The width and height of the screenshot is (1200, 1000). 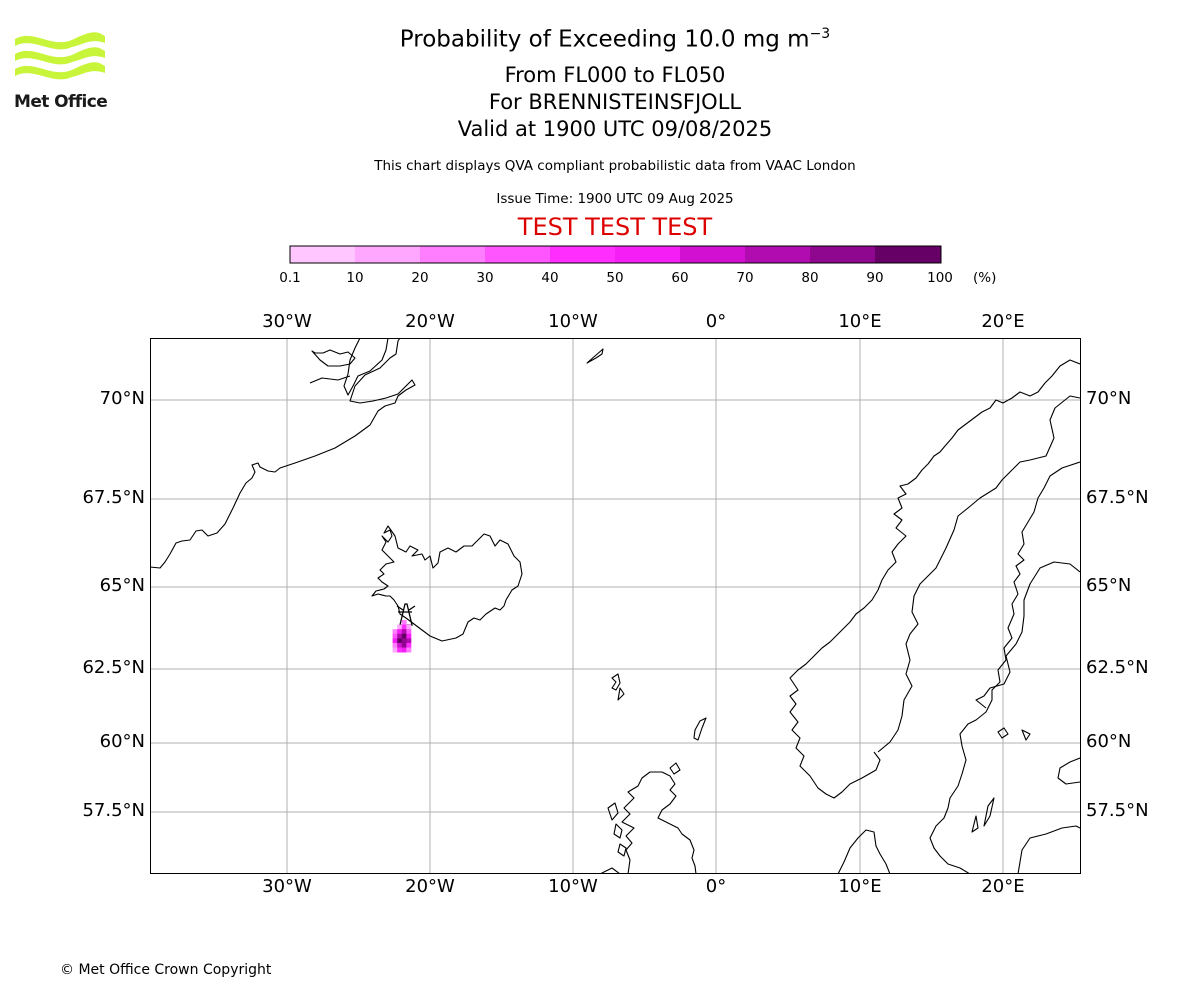 I want to click on greenland-island, so click(x=333, y=358).